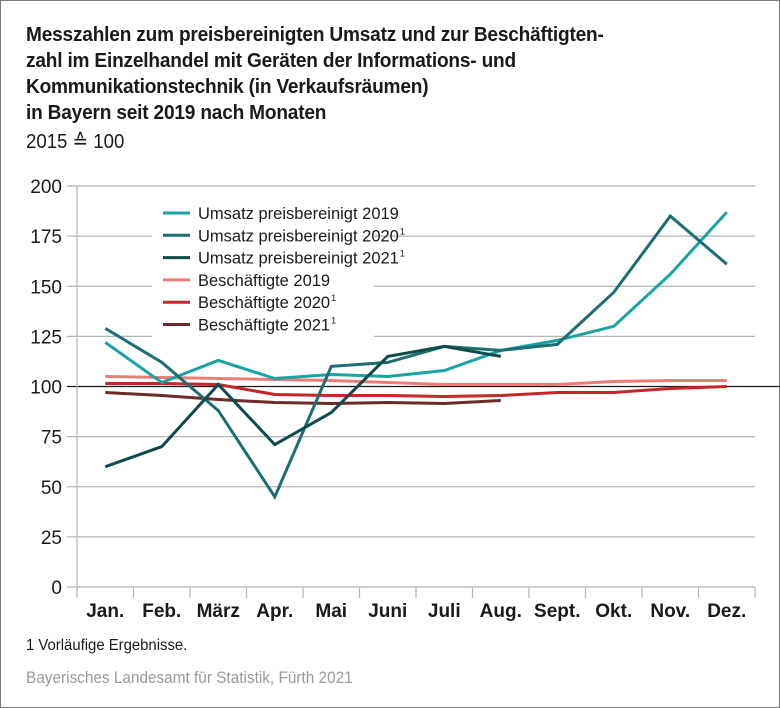 The height and width of the screenshot is (708, 780). What do you see at coordinates (161, 611) in the screenshot?
I see `x-tick-label: Feb.` at bounding box center [161, 611].